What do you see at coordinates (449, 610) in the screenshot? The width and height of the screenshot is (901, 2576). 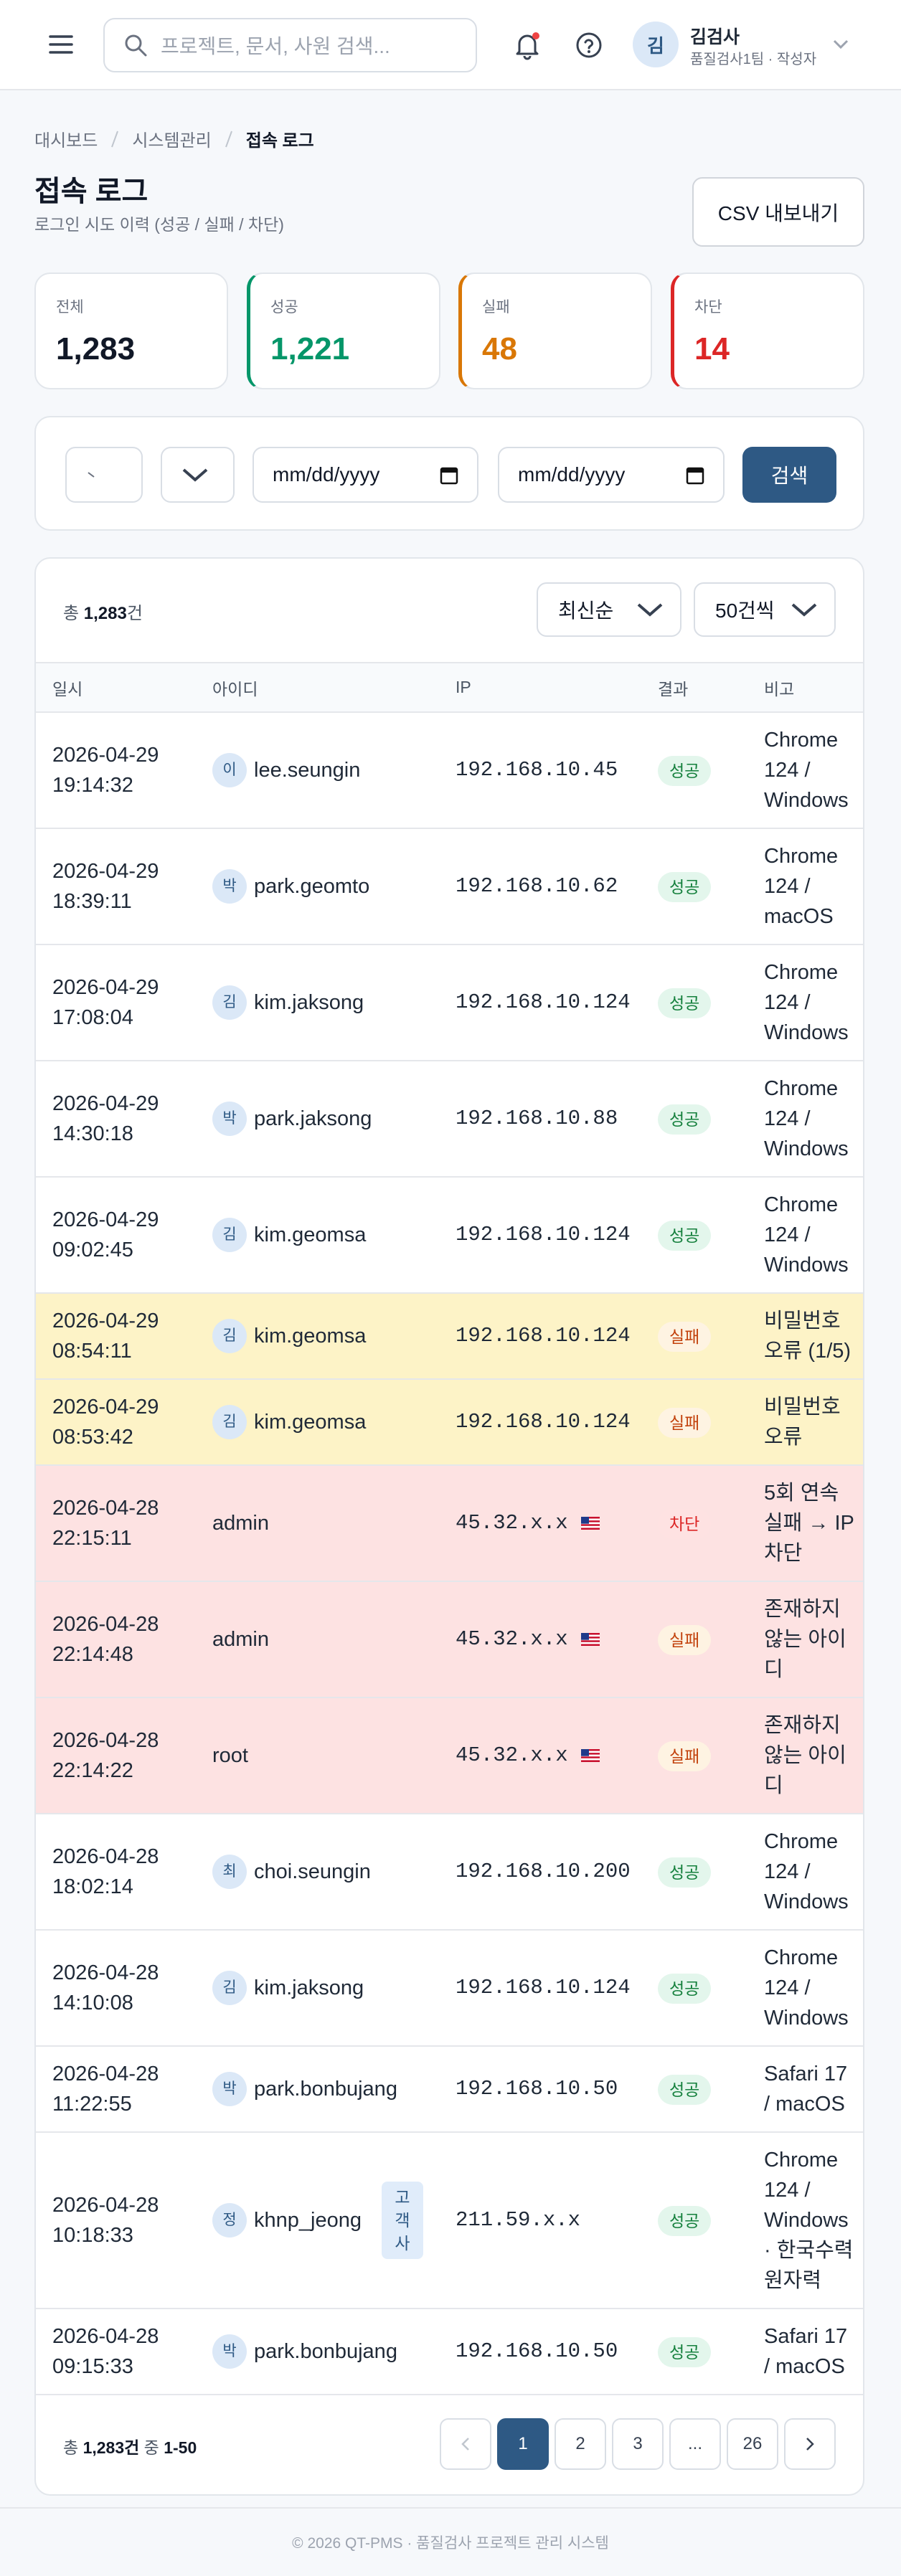 I see `table-toolbar: 총 1,283건 최신순 50건씩` at bounding box center [449, 610].